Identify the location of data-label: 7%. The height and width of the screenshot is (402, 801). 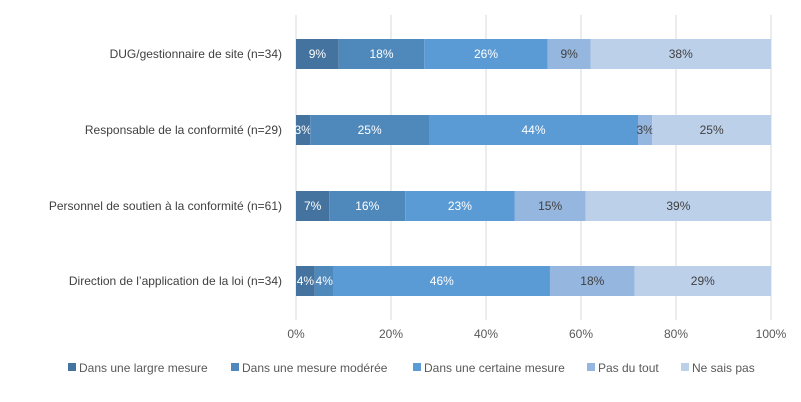
(313, 206).